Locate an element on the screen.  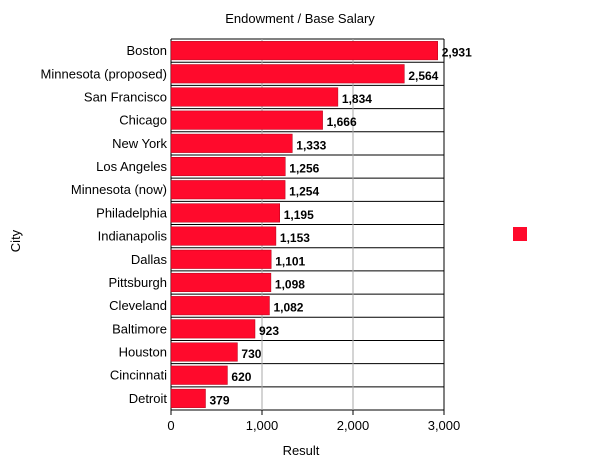
y-axis-title: City is located at coordinates (15, 240).